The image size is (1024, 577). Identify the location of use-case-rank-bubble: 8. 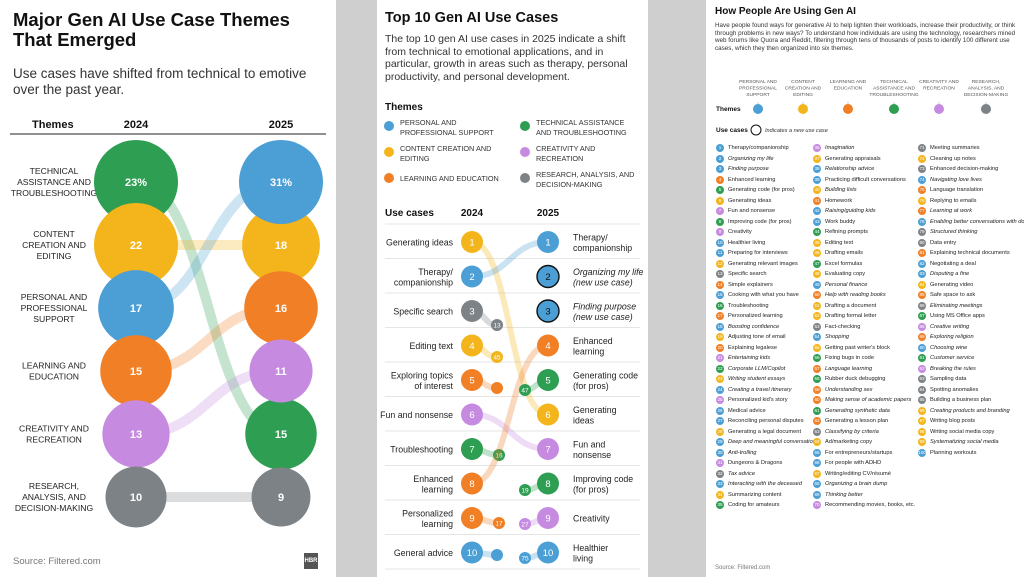
(720, 221).